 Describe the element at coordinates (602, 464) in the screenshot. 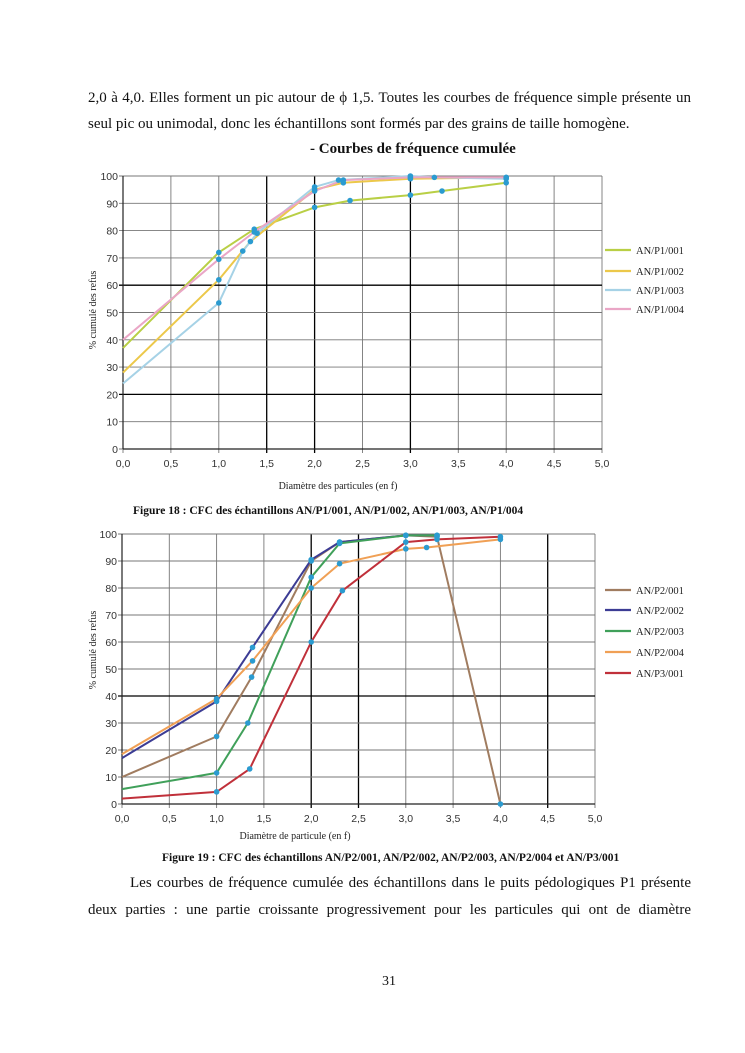

I see `x-tick-label: 5,0` at that location.